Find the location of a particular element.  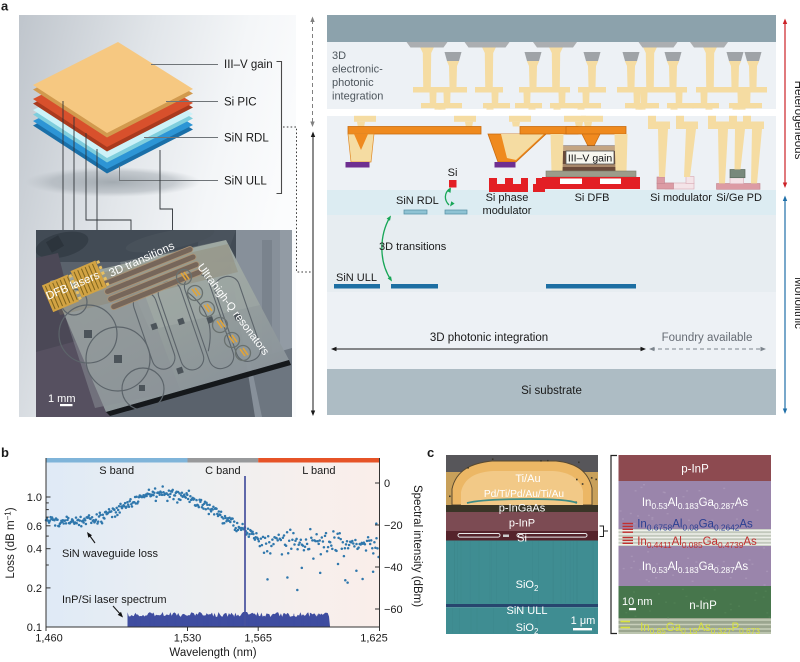

svg-text: 0.2 is located at coordinates (34, 589).